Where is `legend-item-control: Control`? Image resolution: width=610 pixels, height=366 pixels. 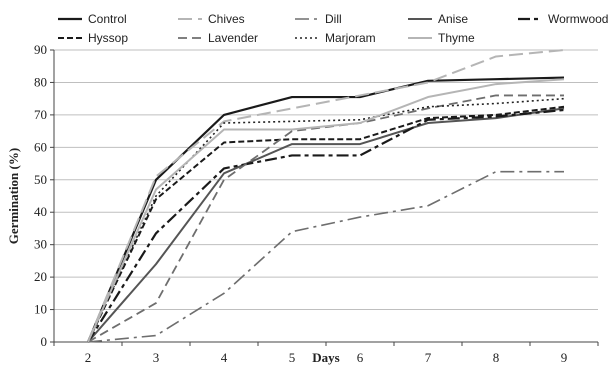 legend-item-control: Control is located at coordinates (92, 19).